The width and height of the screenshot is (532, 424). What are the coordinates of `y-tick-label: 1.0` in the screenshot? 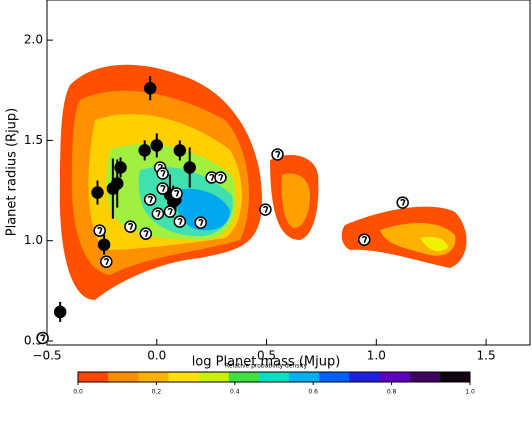 It's located at (33, 240).